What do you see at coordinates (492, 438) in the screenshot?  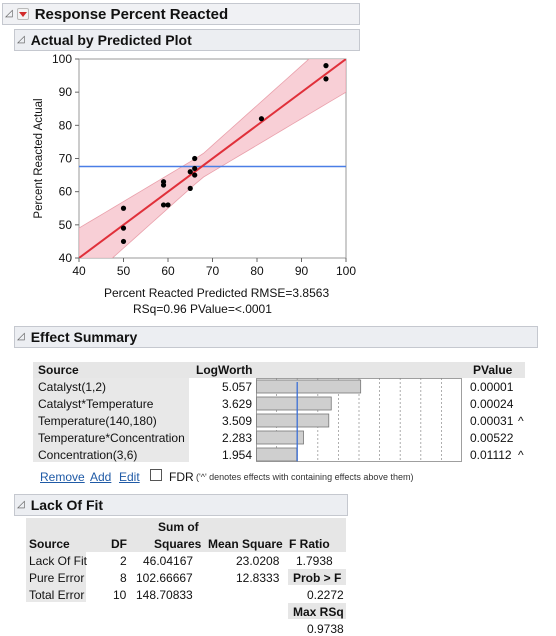 I see `effect-pvalue: 0.00522` at bounding box center [492, 438].